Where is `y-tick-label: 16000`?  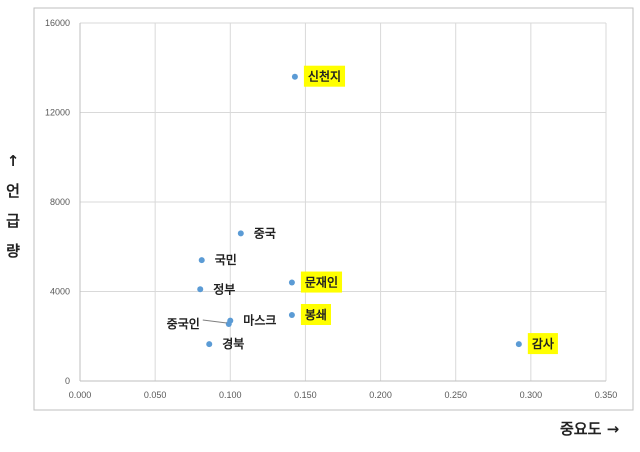 y-tick-label: 16000 is located at coordinates (57, 23).